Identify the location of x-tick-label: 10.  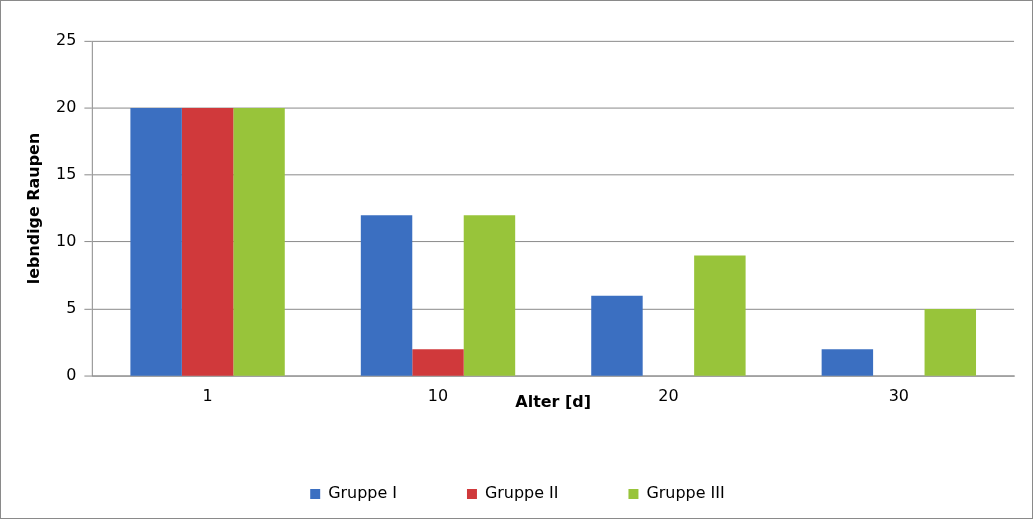
(438, 395).